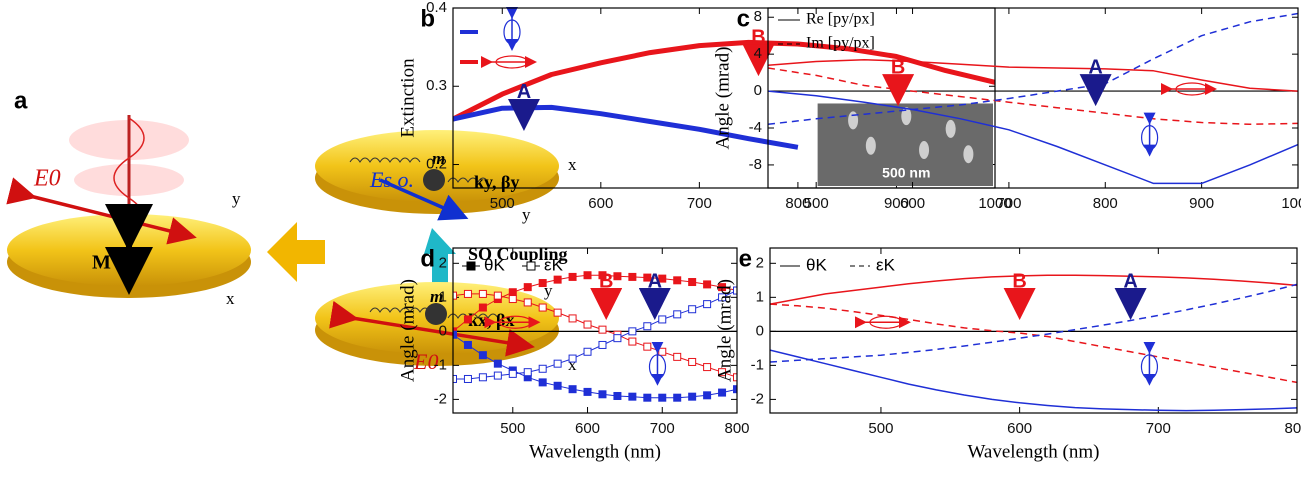 The image size is (1301, 481). I want to click on mass, so click(434, 180).